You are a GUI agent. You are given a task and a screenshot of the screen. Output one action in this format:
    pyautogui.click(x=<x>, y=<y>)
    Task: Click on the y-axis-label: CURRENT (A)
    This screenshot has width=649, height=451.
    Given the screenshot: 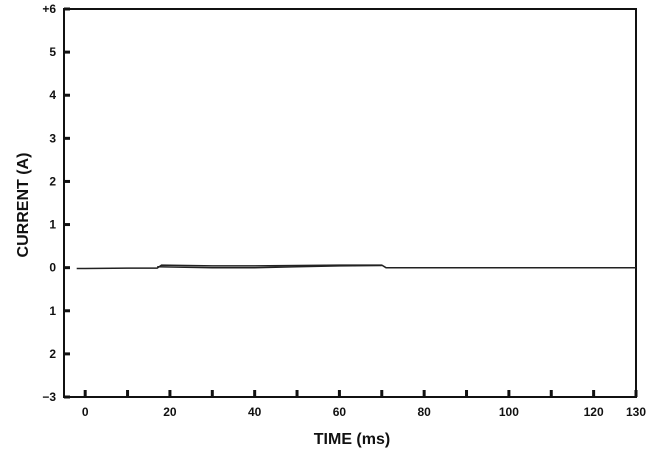 What is the action you would take?
    pyautogui.click(x=23, y=205)
    